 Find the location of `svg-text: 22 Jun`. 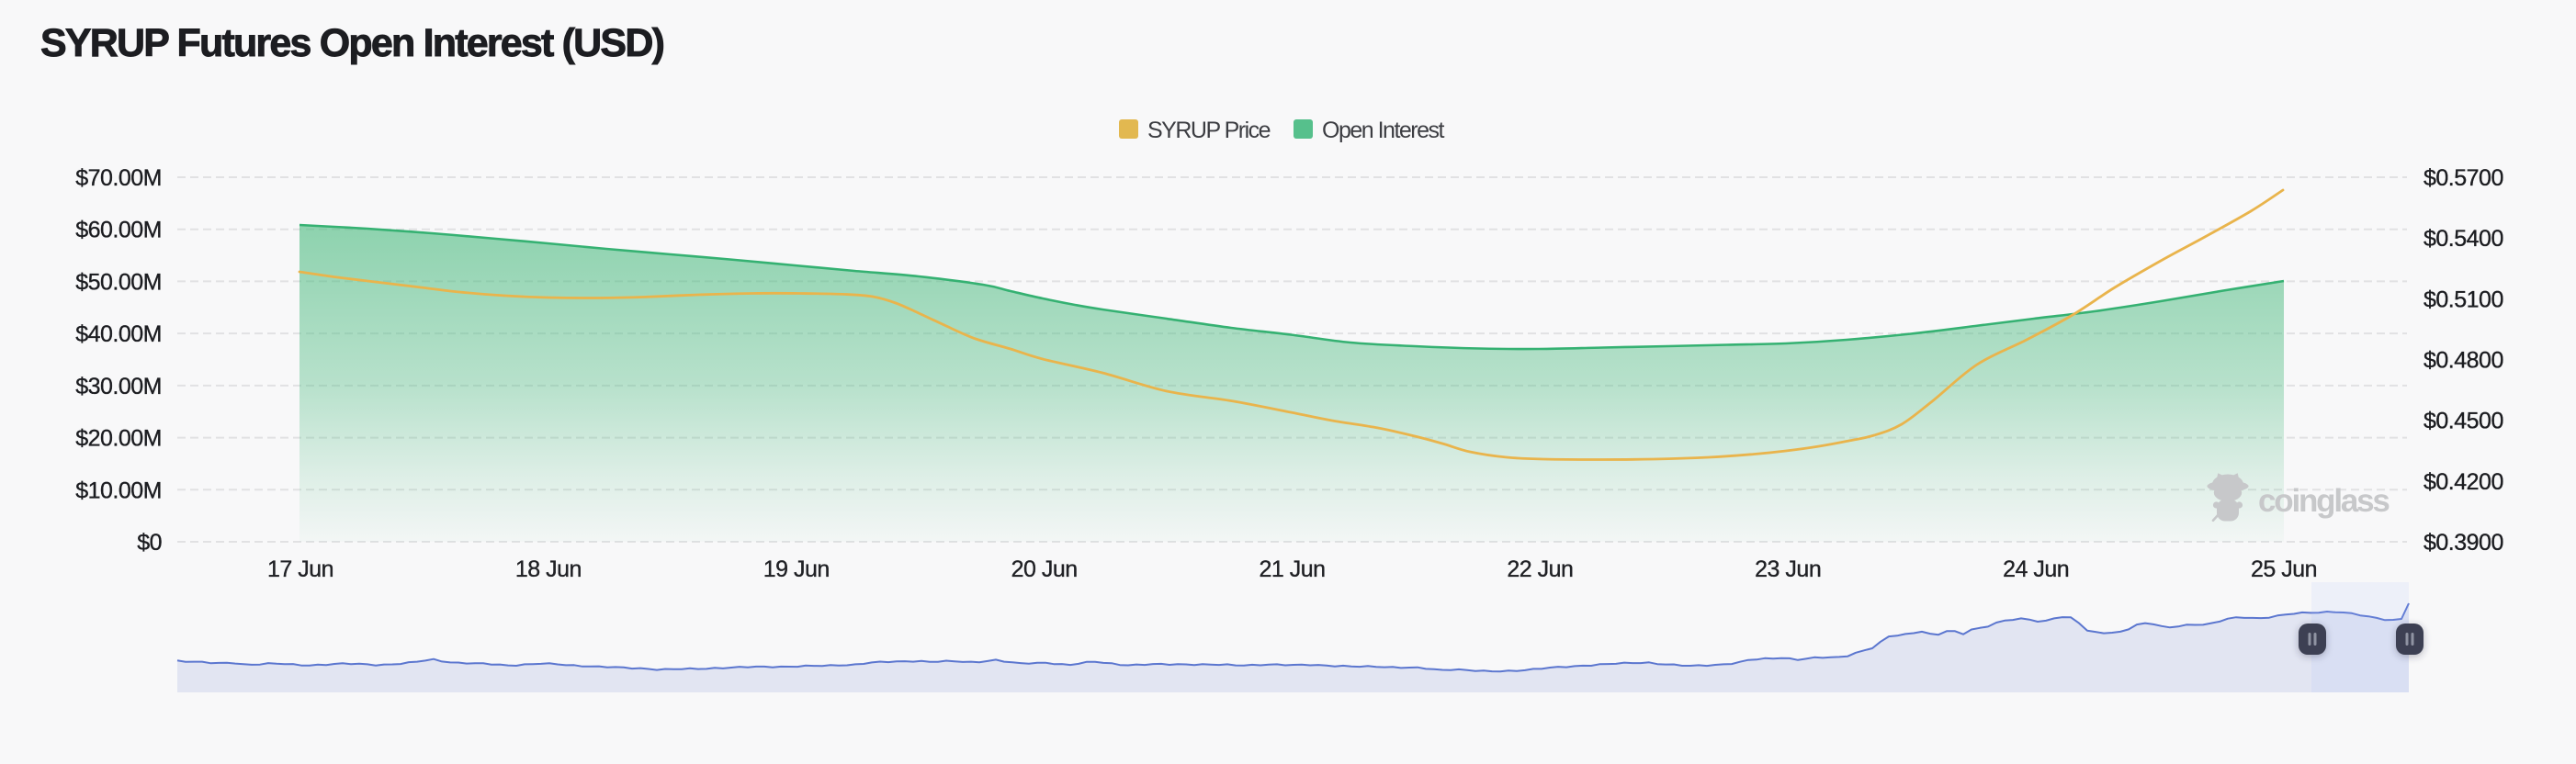

svg-text: 22 Jun is located at coordinates (1540, 569).